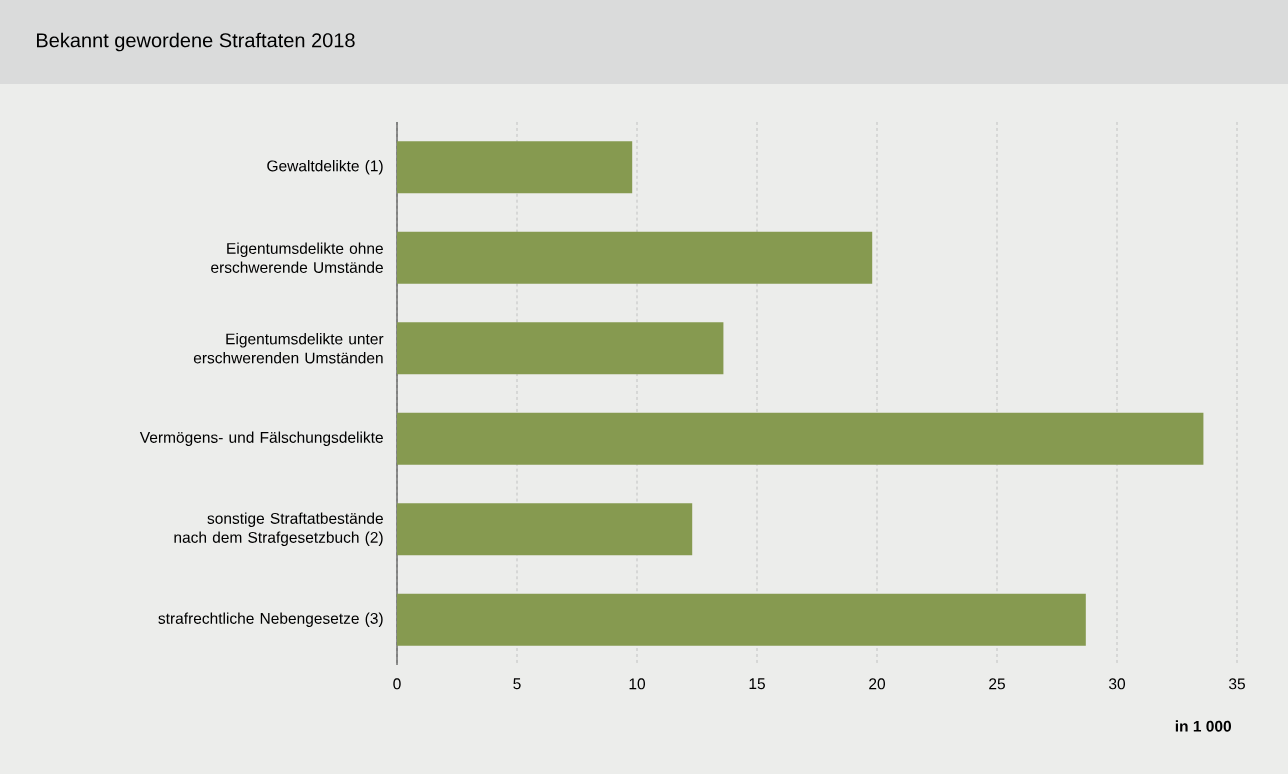 This screenshot has height=774, width=1288. I want to click on x-tick-label: 15, so click(757, 684).